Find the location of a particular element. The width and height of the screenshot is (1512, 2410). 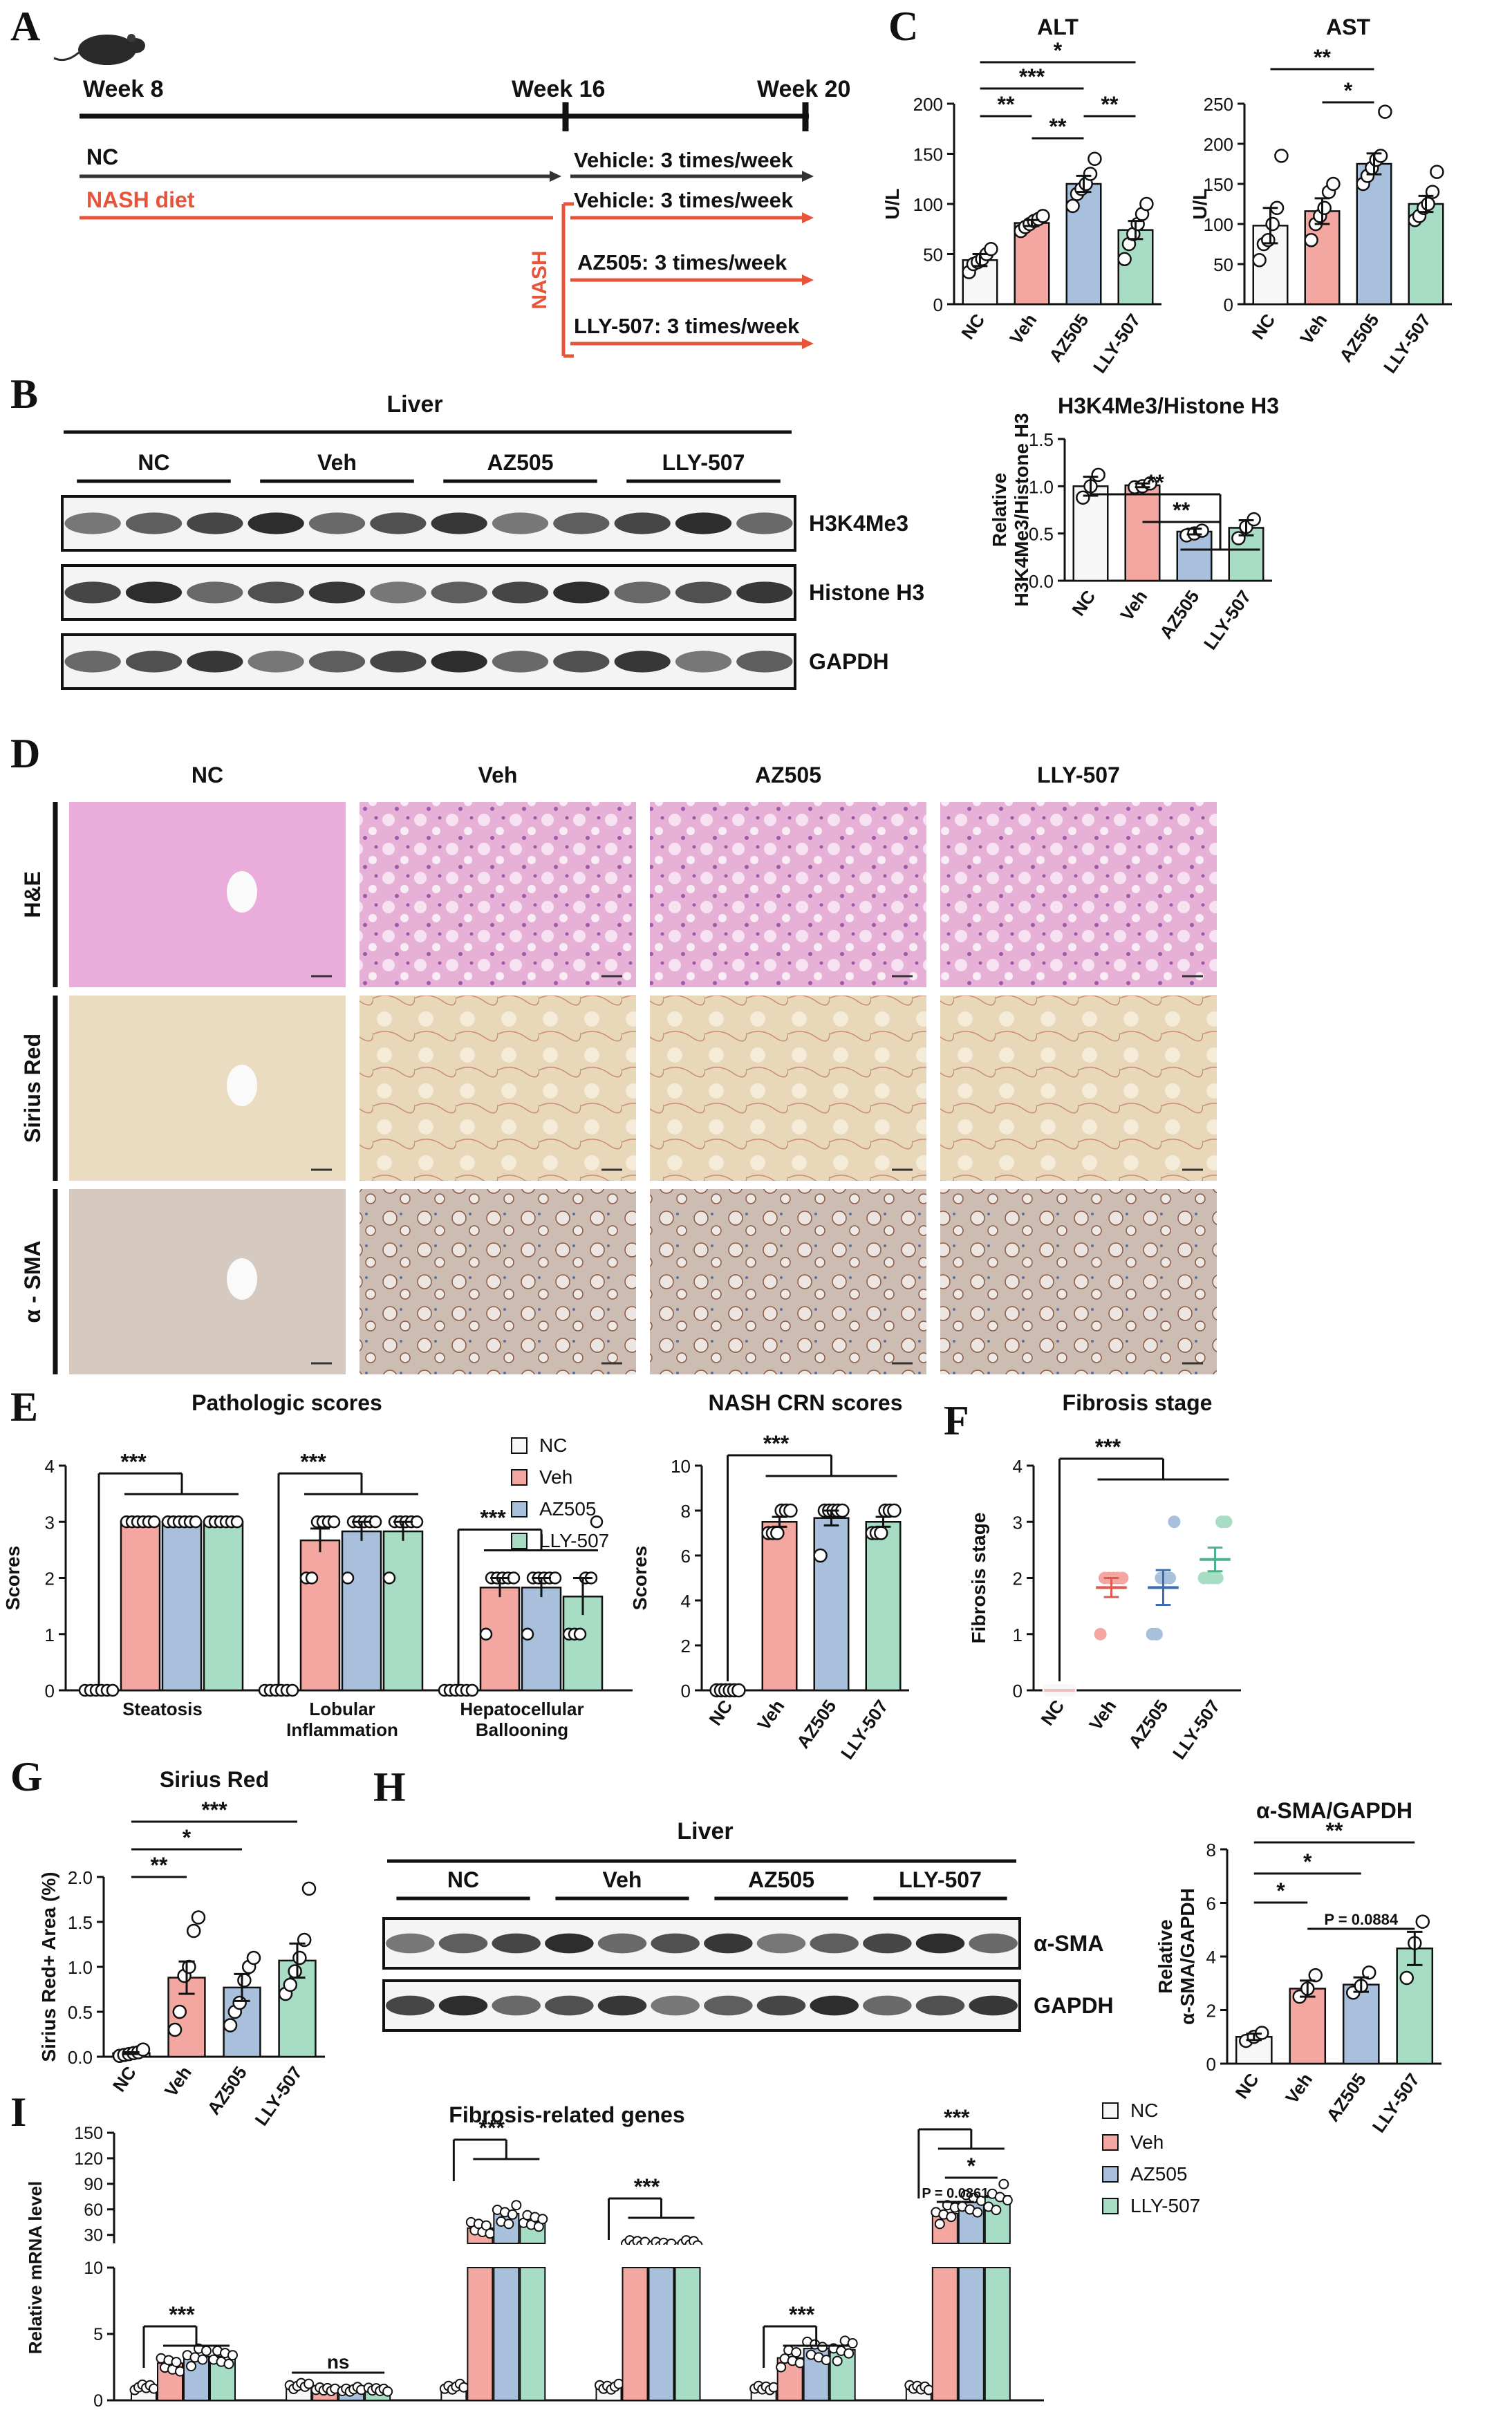

y-tick-label: 5 is located at coordinates (98, 2334).